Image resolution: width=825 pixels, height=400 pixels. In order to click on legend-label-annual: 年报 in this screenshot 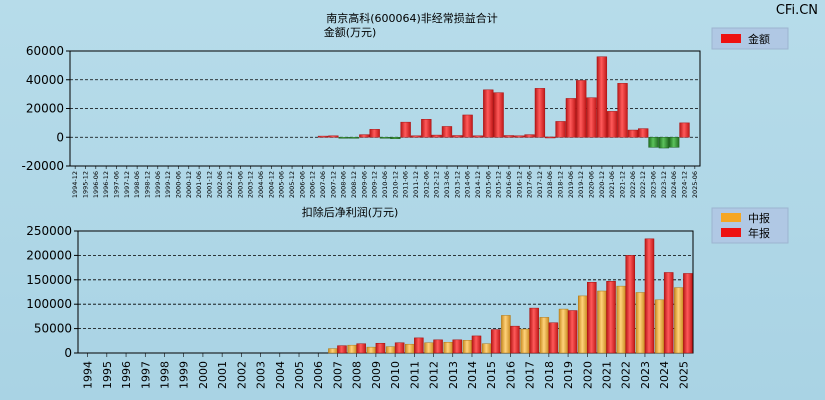, I will do `click(759, 233)`.